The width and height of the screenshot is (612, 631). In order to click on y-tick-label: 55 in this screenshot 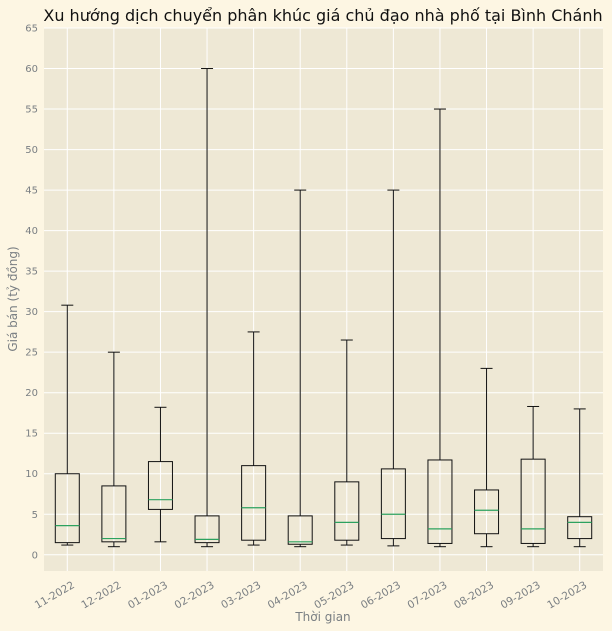, I will do `click(31, 110)`.